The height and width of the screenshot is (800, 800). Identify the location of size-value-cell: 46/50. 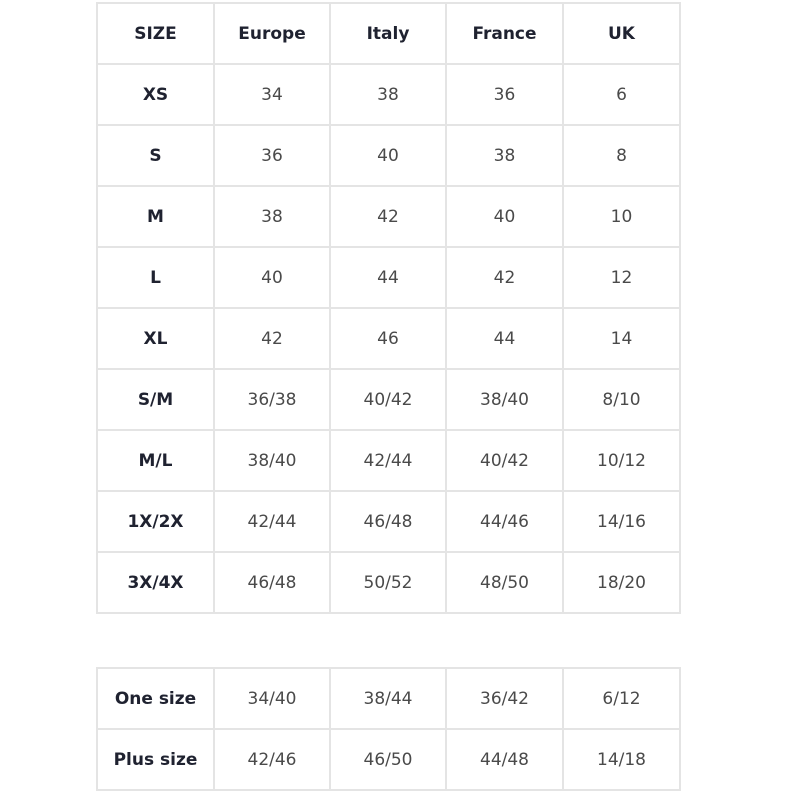
(388, 759).